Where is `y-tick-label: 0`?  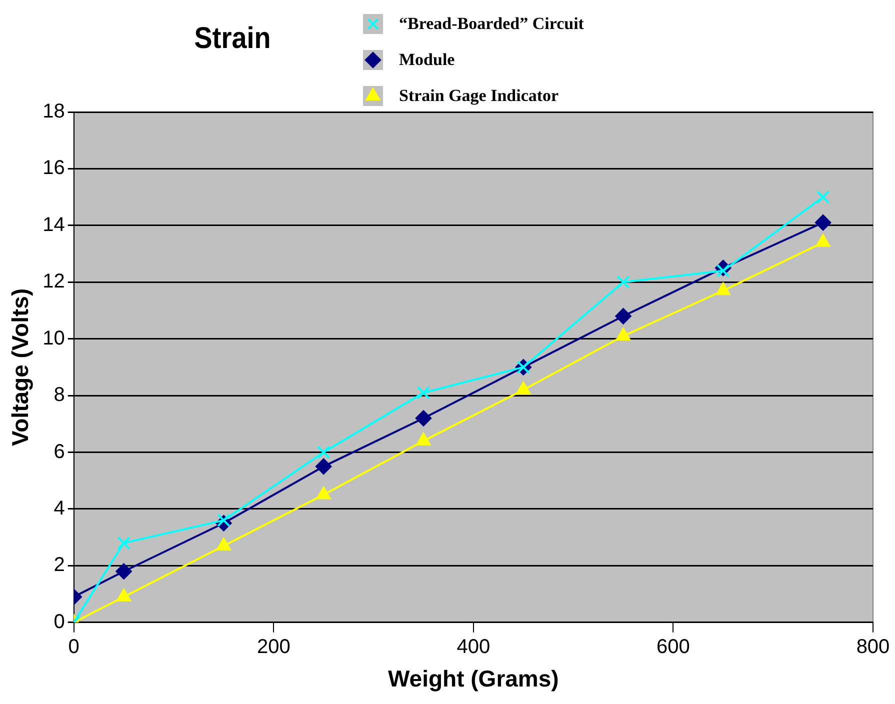
y-tick-label: 0 is located at coordinates (59, 621).